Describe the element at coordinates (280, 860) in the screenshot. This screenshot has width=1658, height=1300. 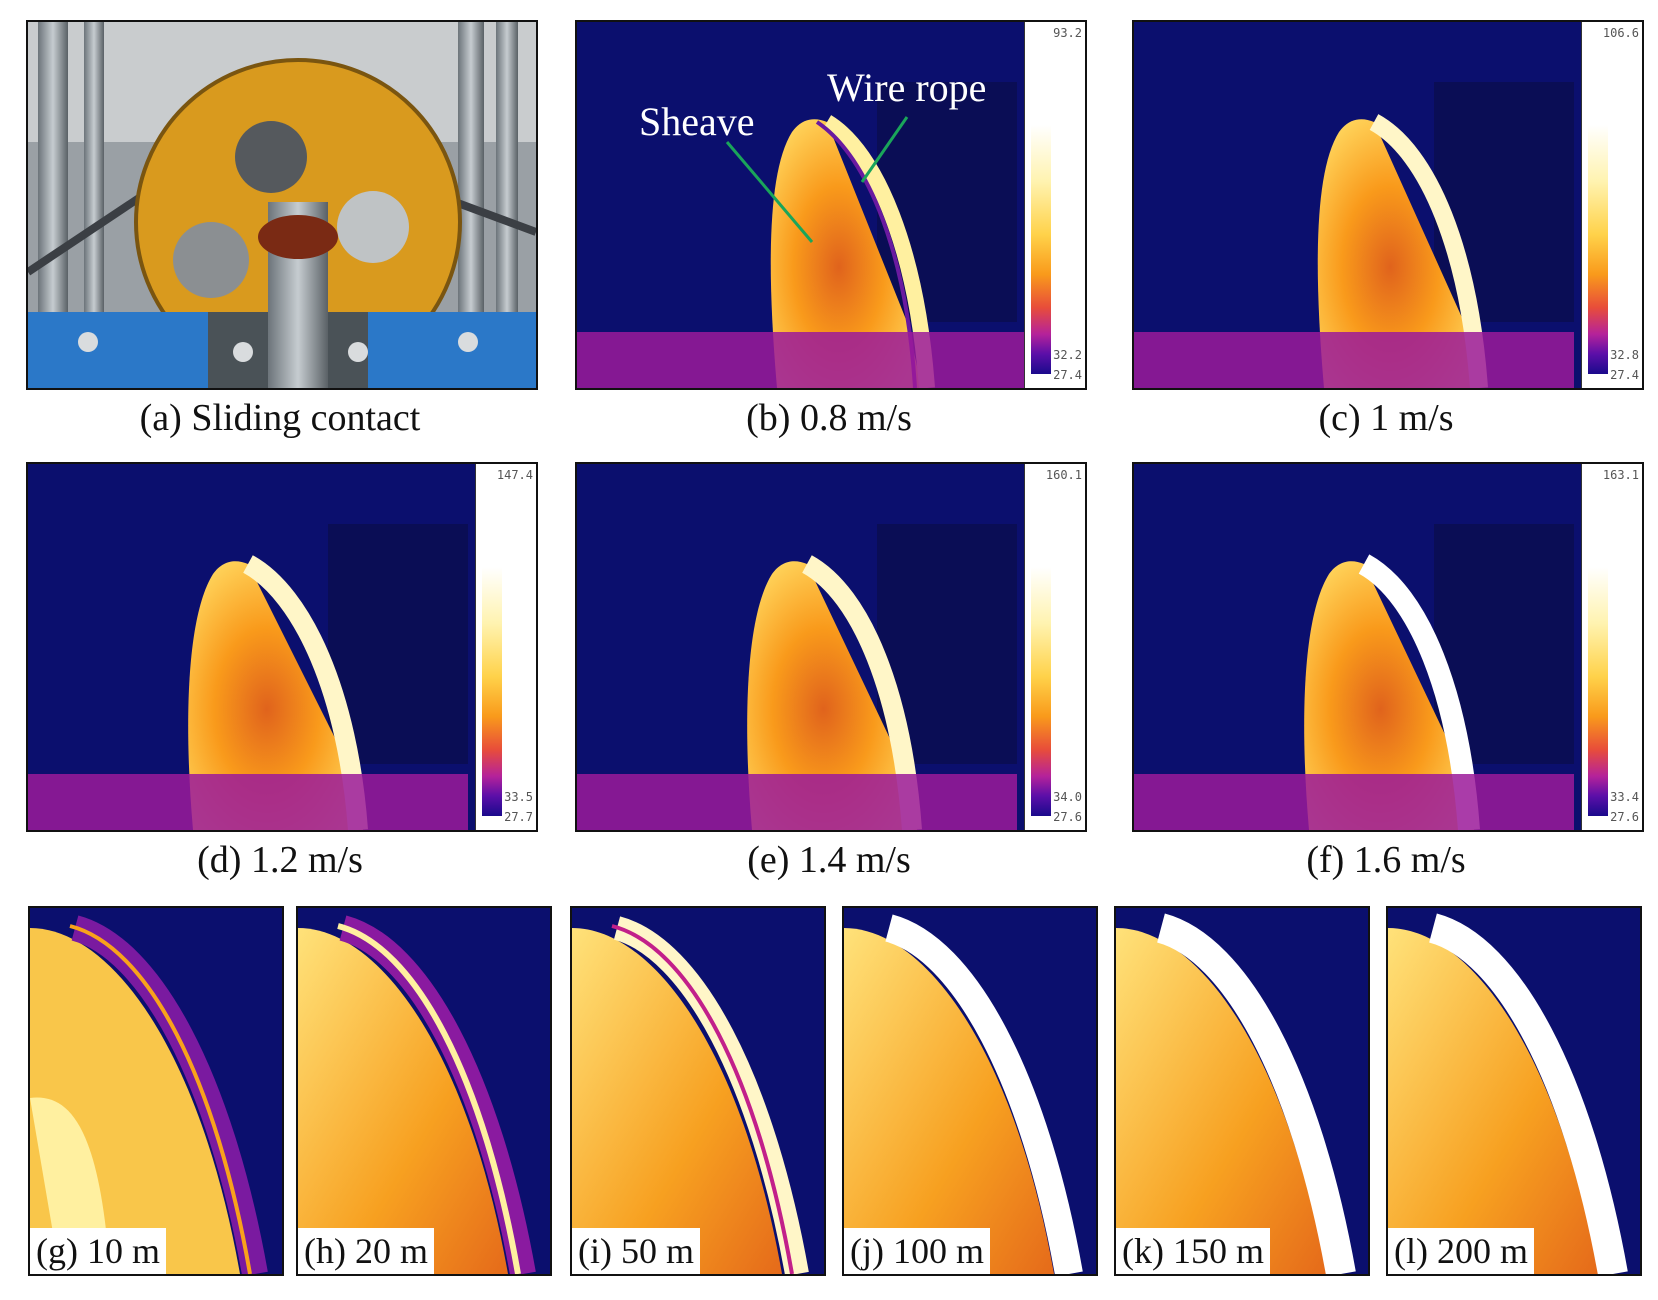
I see `caption-d: (d) 1.2 m/s` at that location.